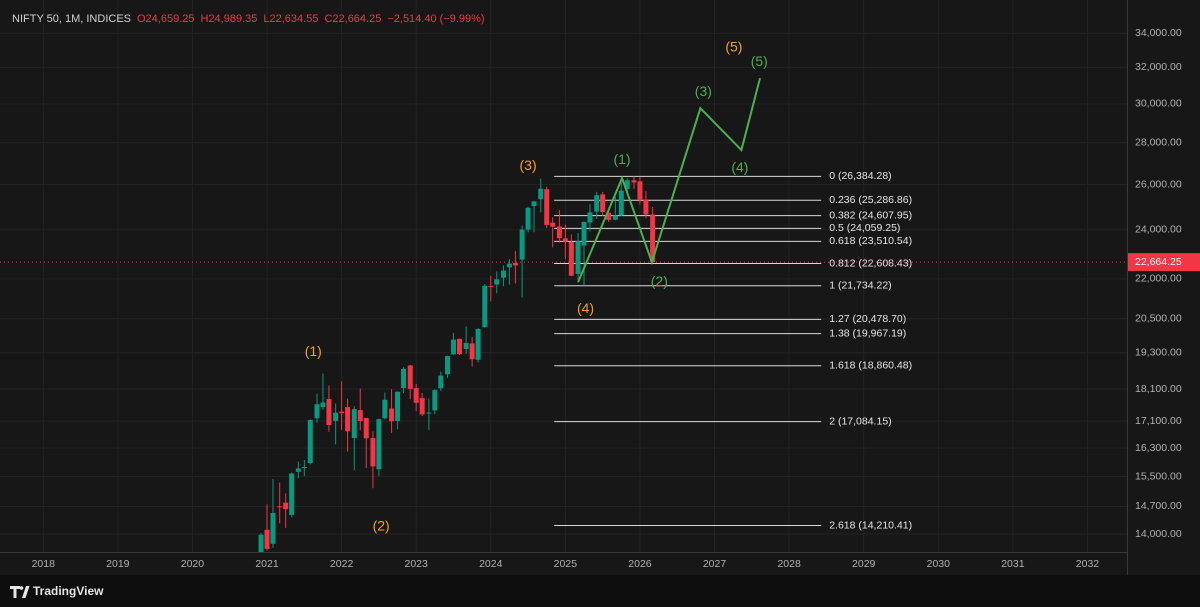  Describe the element at coordinates (20, 592) in the screenshot. I see `tradingview-logo` at that location.